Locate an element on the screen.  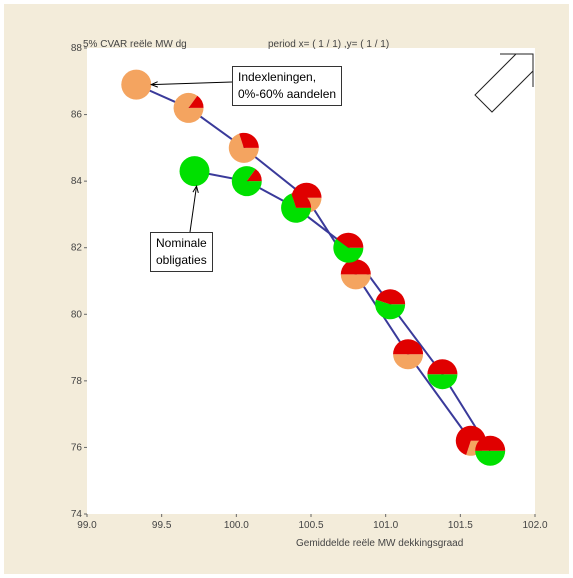
x-tick-label: 100.0 is located at coordinates (236, 525).